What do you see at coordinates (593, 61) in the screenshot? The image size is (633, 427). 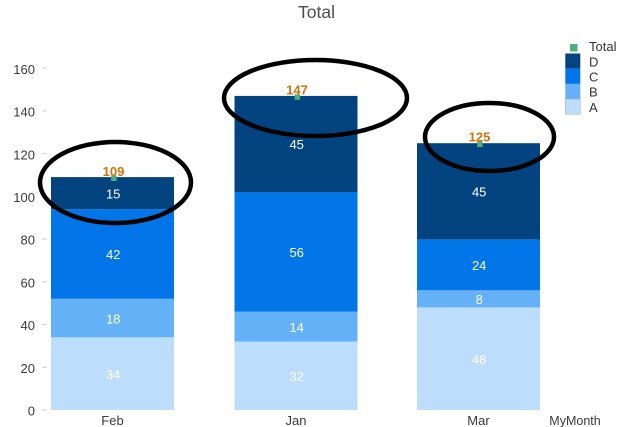 I see `svg-text: D` at bounding box center [593, 61].